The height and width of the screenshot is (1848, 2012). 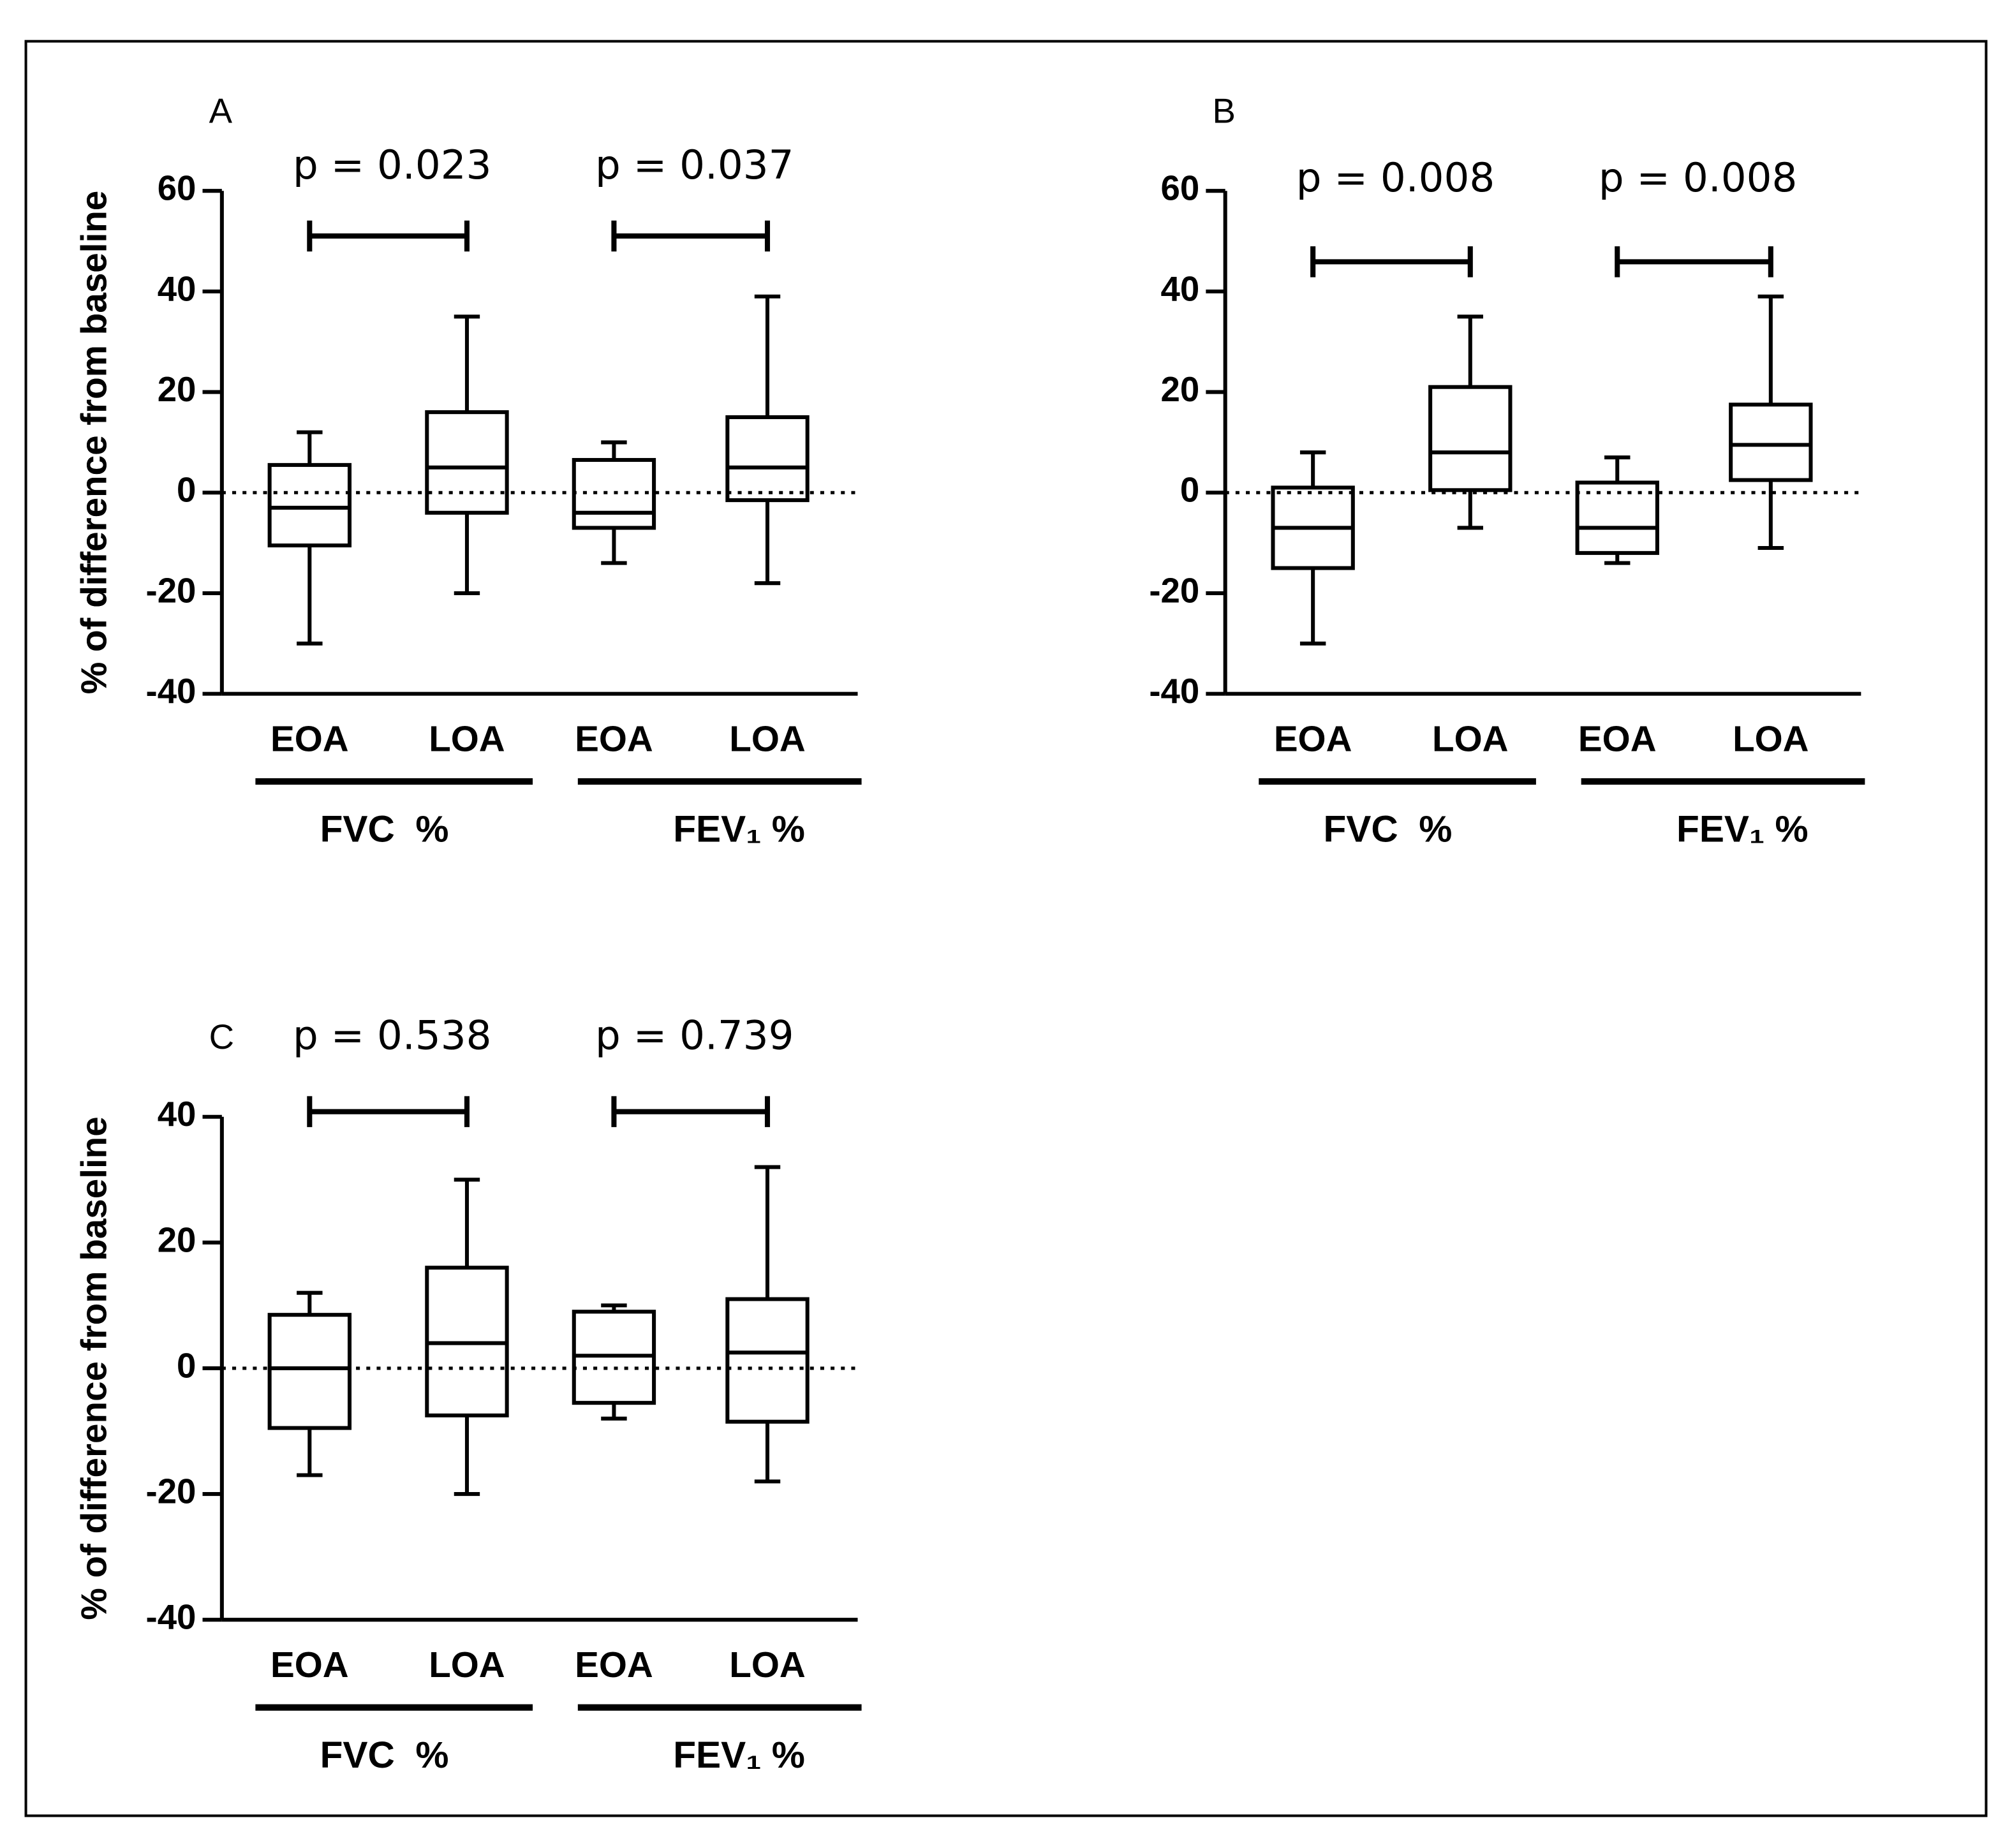 I want to click on p-value: p = 0.037, so click(x=695, y=165).